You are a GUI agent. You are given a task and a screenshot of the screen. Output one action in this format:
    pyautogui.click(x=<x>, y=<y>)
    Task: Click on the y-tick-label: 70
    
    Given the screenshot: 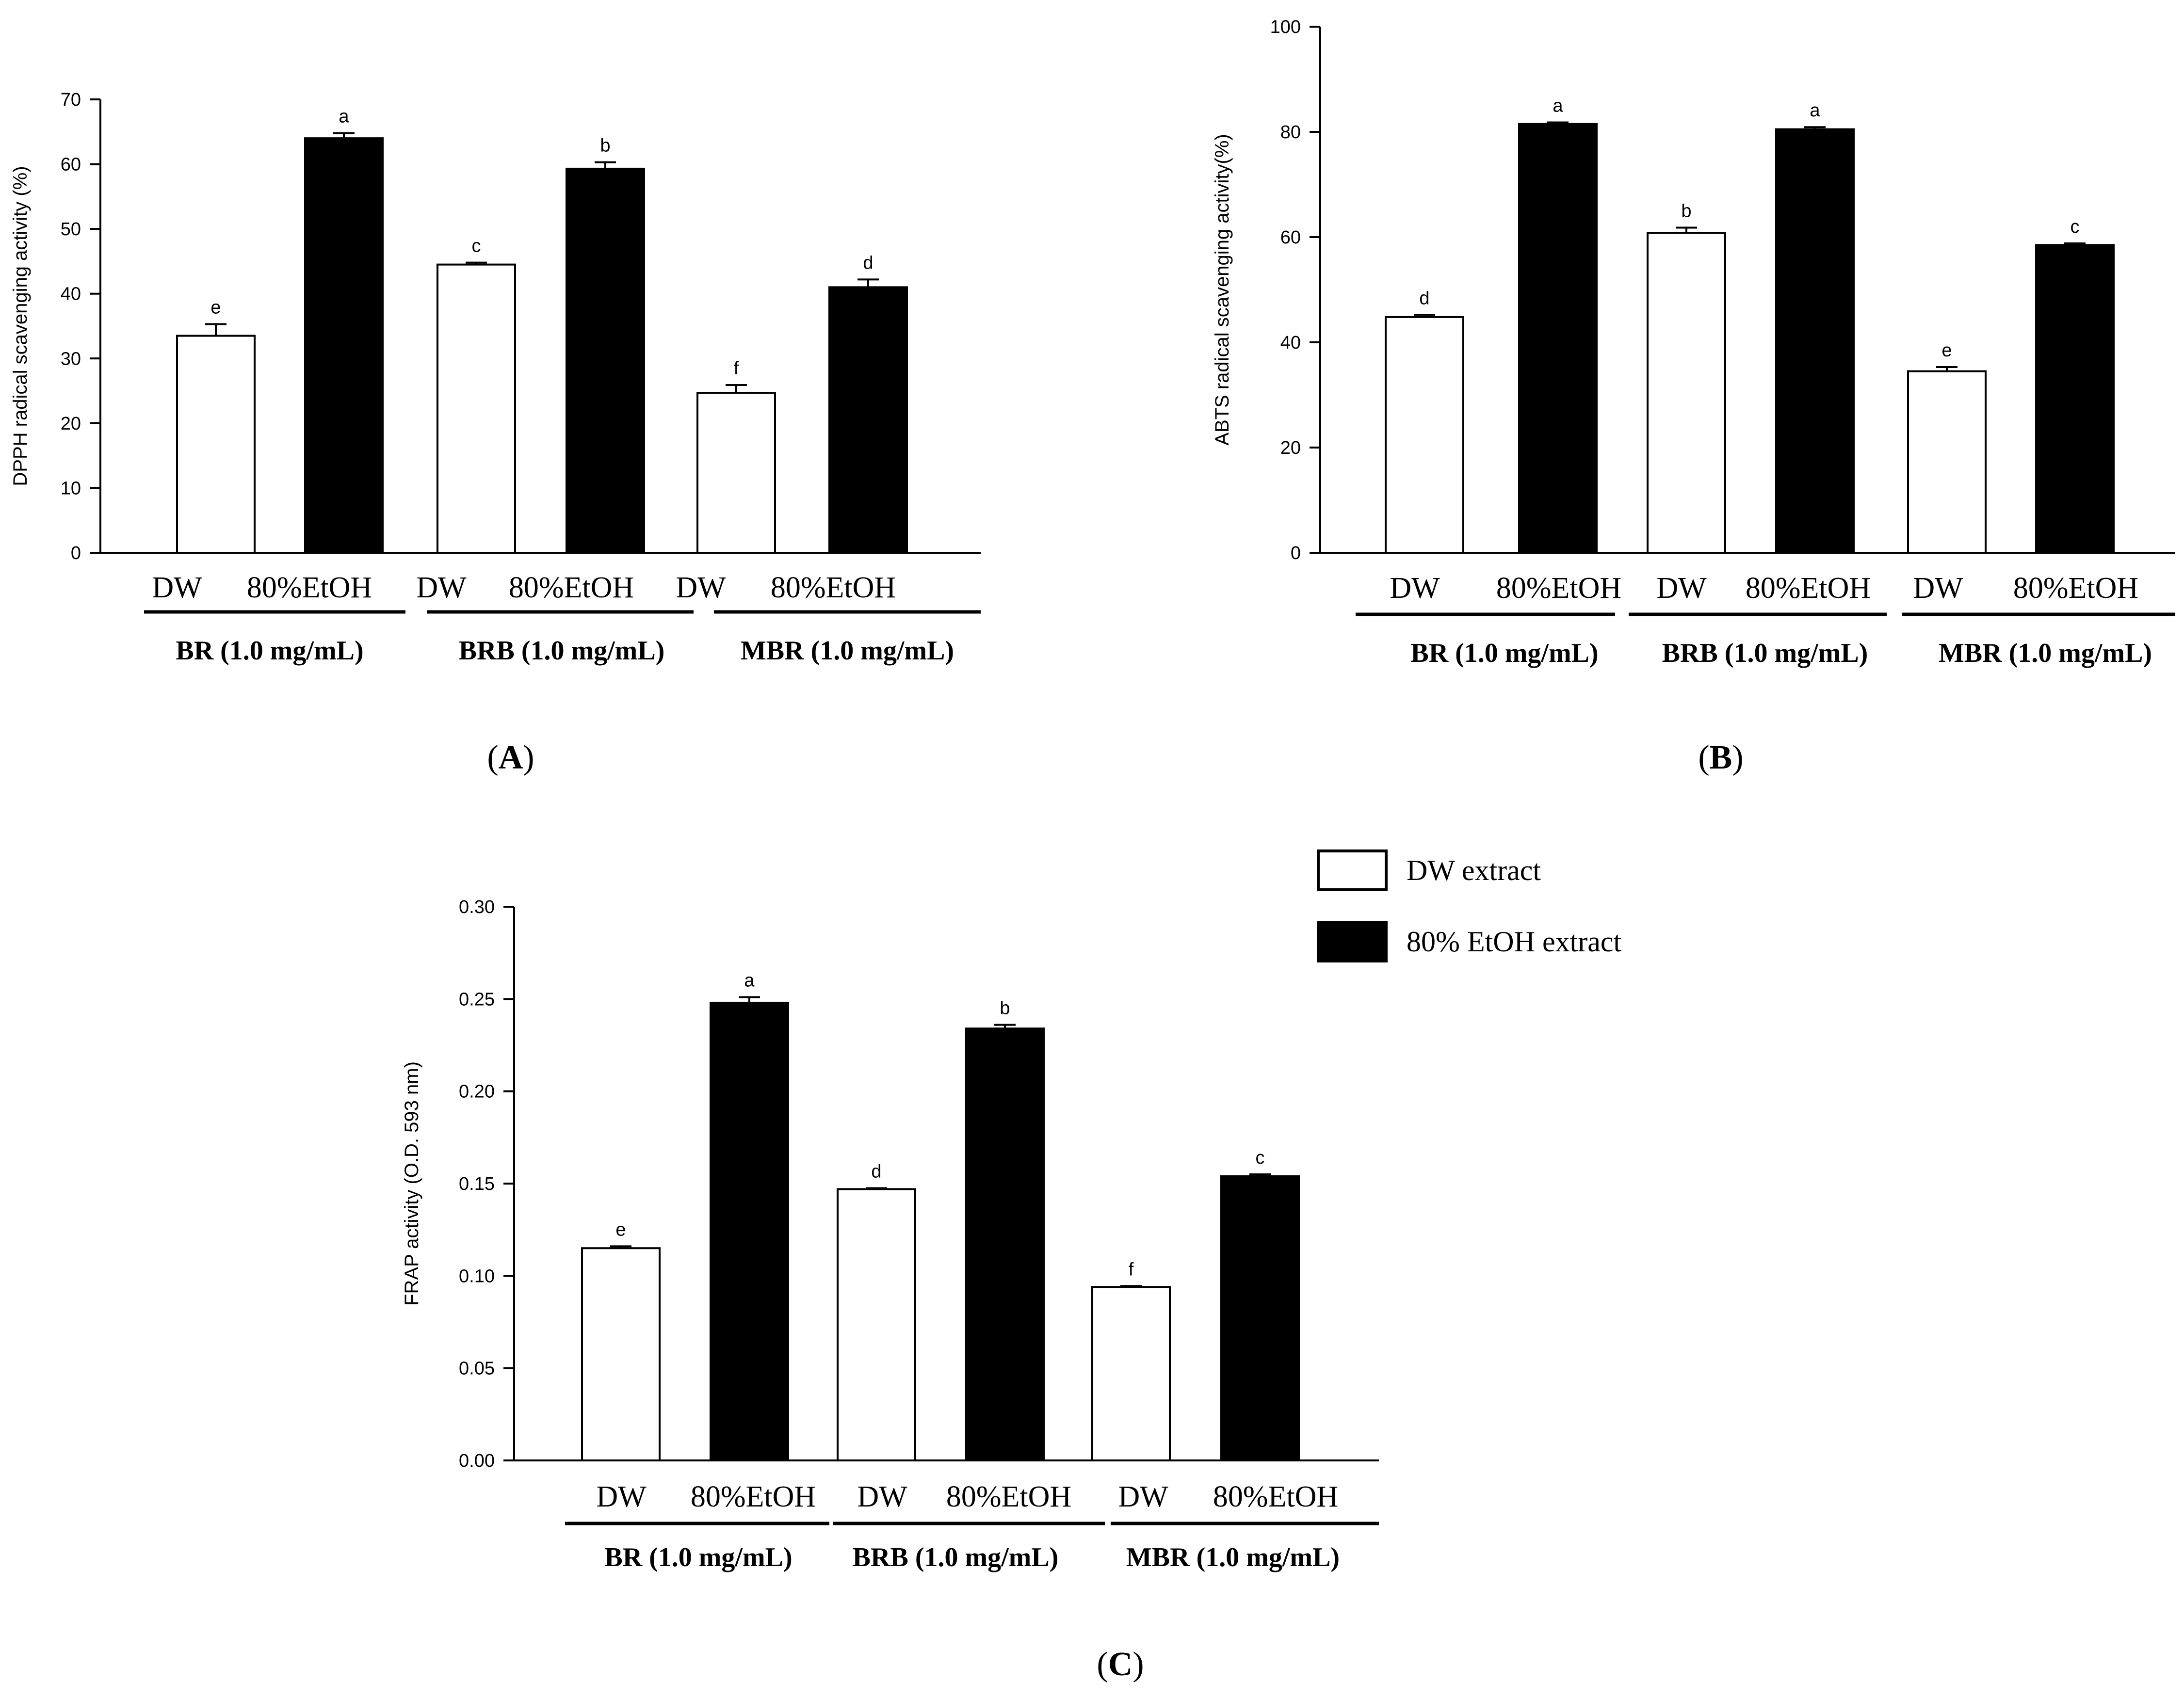 What is the action you would take?
    pyautogui.click(x=71, y=100)
    